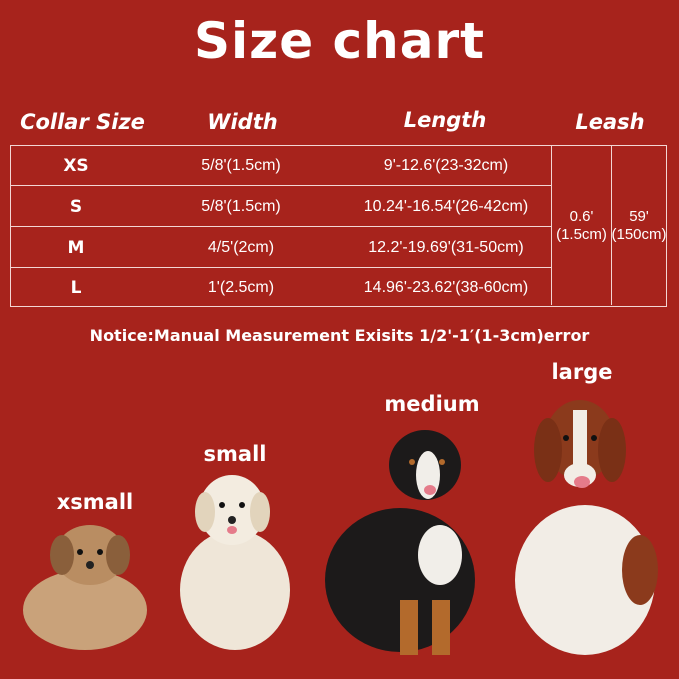 The height and width of the screenshot is (679, 679). What do you see at coordinates (639, 216) in the screenshot?
I see `leash-length-in: 59'` at bounding box center [639, 216].